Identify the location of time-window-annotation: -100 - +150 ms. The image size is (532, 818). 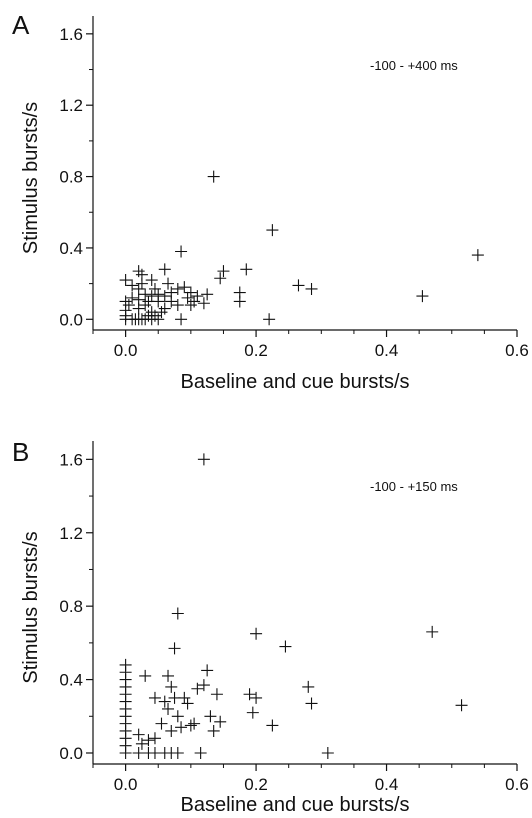
(414, 486).